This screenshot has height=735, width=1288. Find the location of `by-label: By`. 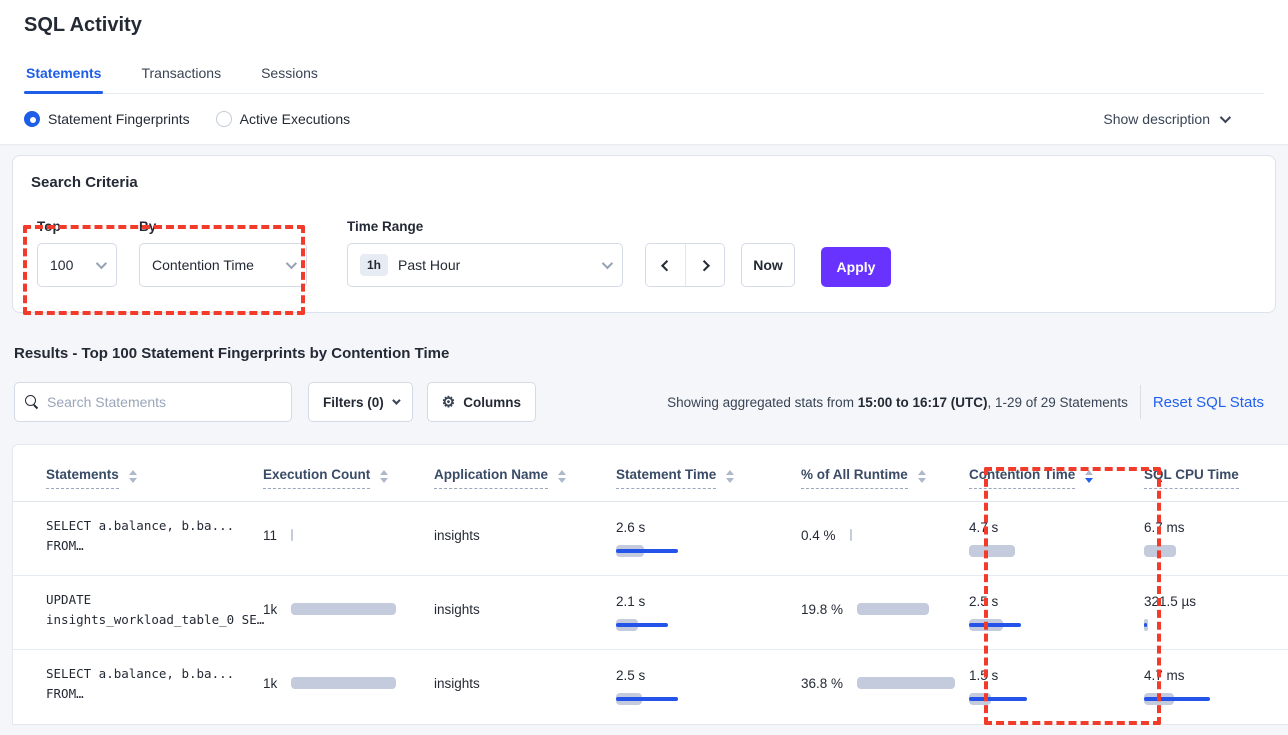

by-label: By is located at coordinates (148, 226).